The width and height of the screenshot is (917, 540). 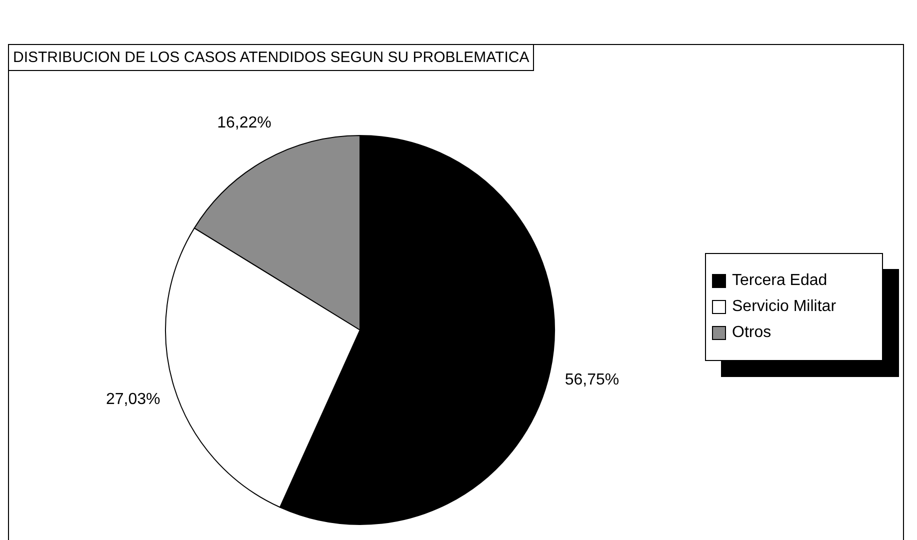 I want to click on data-label: 56,75%, so click(x=592, y=379).